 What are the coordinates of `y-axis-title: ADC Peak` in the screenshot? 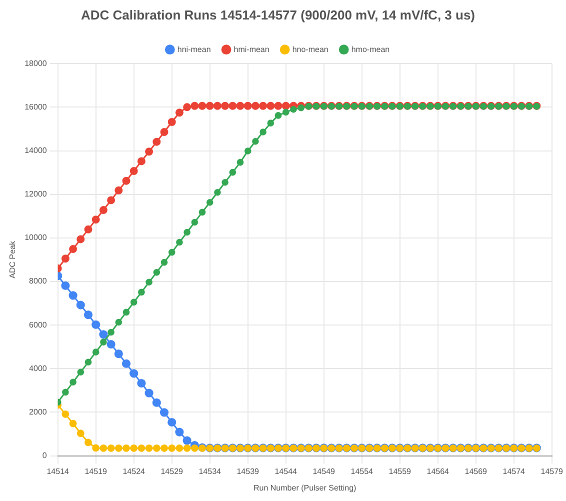 It's located at (13, 259).